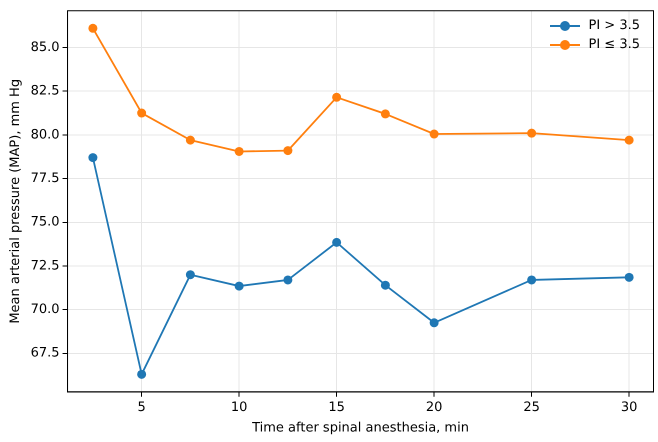 Image resolution: width=658 pixels, height=442 pixels. I want to click on y-tick-label: 67.5, so click(45, 353).